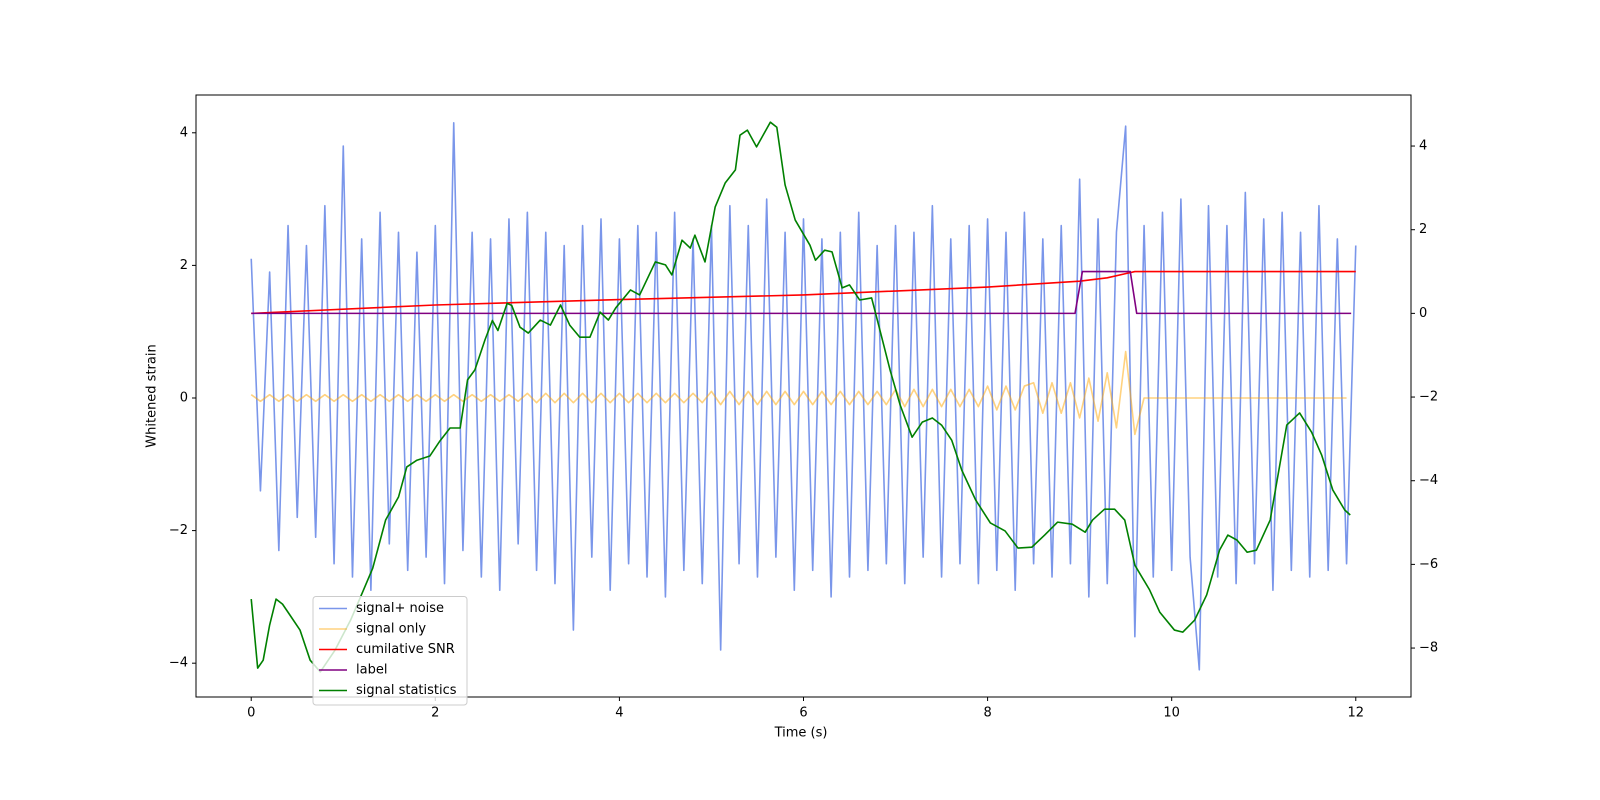  What do you see at coordinates (405, 649) in the screenshot?
I see `legend-label: cumilative SNR` at bounding box center [405, 649].